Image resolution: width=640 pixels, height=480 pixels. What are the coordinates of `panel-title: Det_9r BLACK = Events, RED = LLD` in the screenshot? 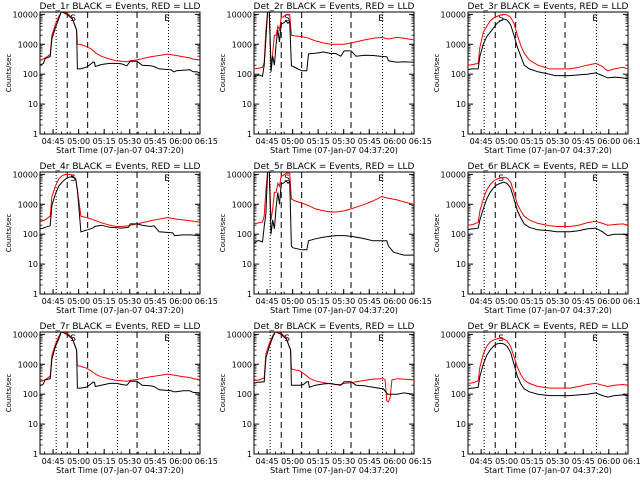 It's located at (548, 327).